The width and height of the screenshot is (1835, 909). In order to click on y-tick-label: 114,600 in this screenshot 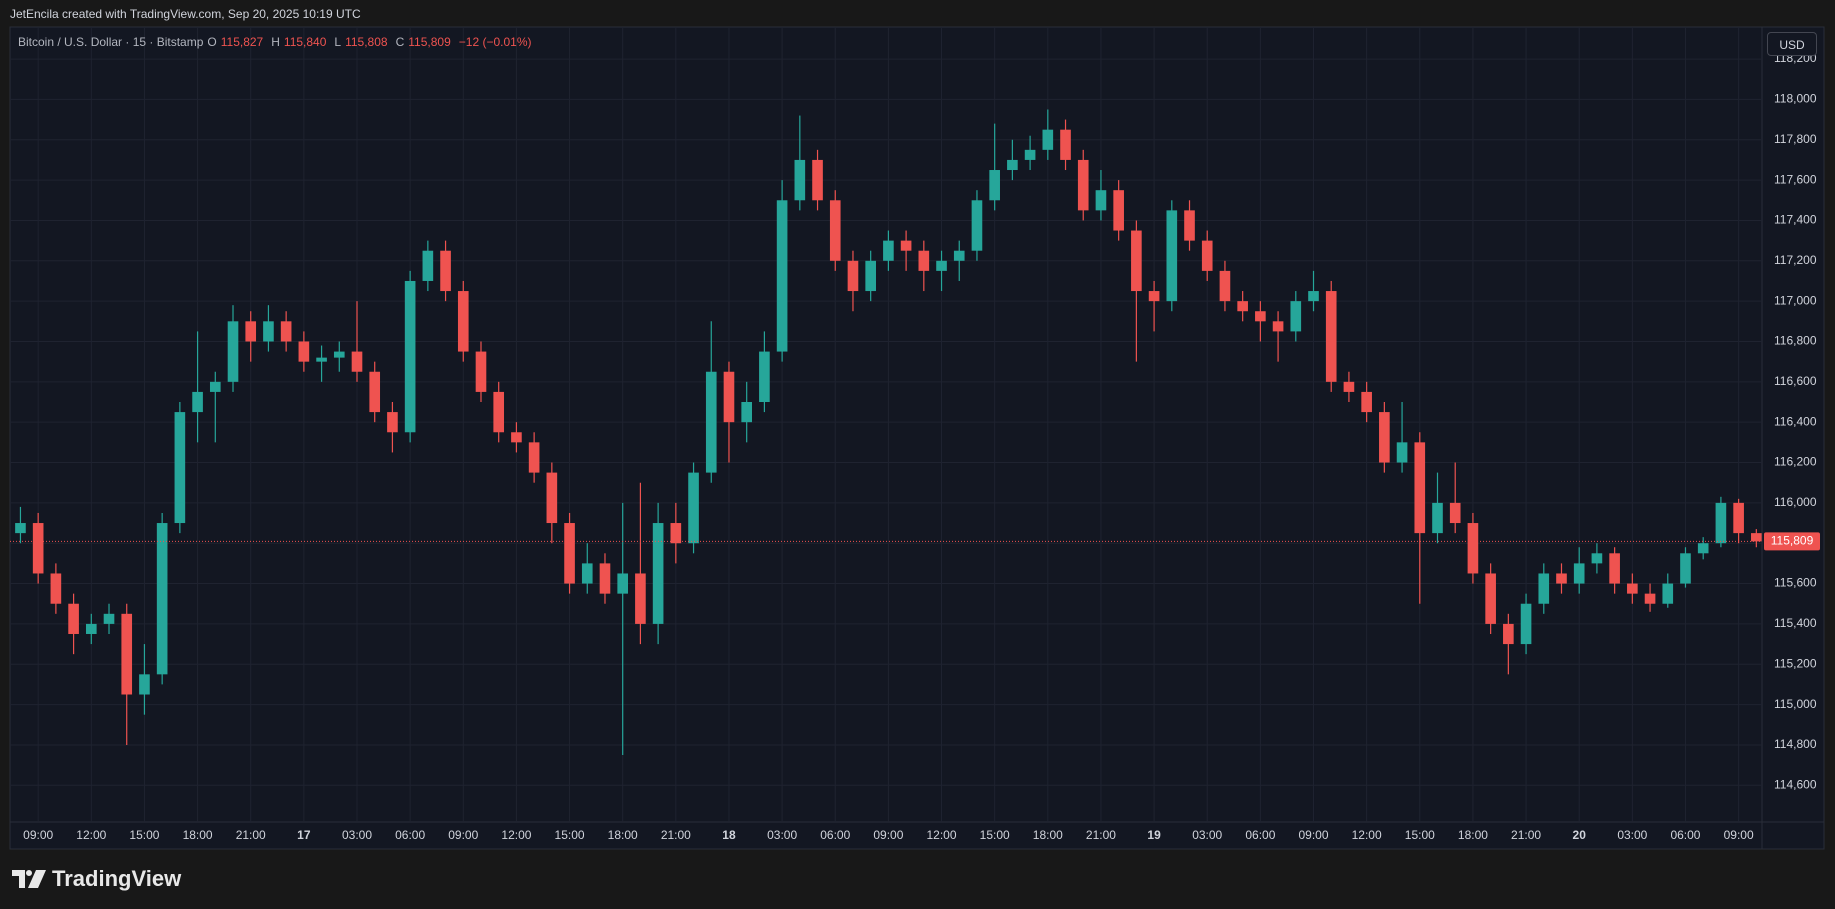, I will do `click(1795, 784)`.